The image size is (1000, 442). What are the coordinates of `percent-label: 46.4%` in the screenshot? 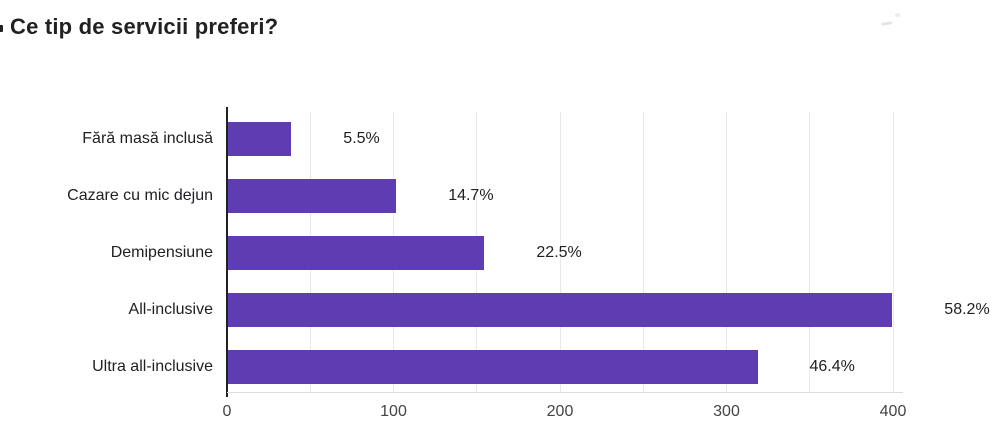 It's located at (832, 366).